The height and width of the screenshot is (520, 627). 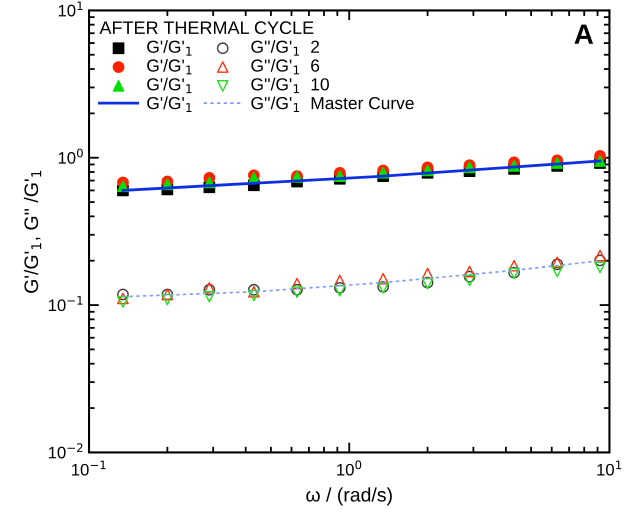 I want to click on legend-label: G''/G'$_{1}$ Master Curve, so click(x=332, y=104).